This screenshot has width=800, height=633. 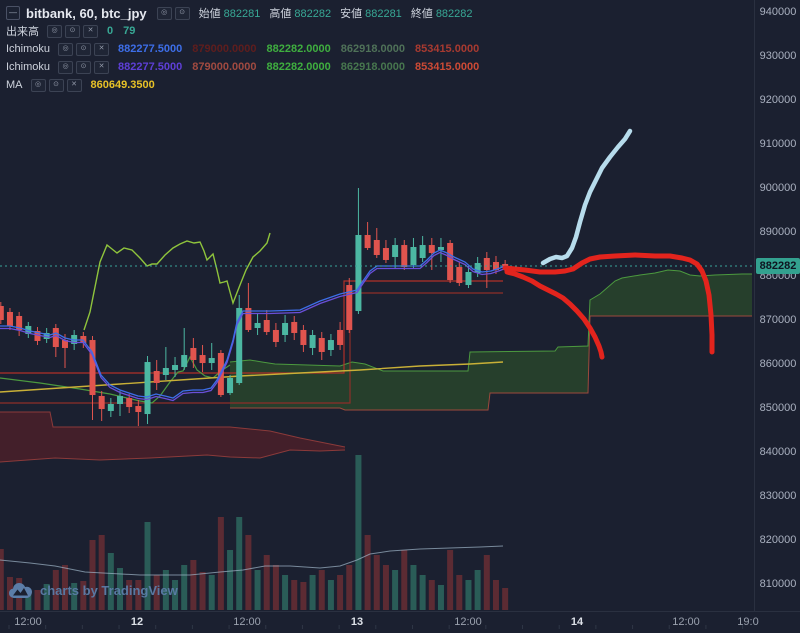 What do you see at coordinates (13, 13) in the screenshot?
I see `legend-collapse-icon: —` at bounding box center [13, 13].